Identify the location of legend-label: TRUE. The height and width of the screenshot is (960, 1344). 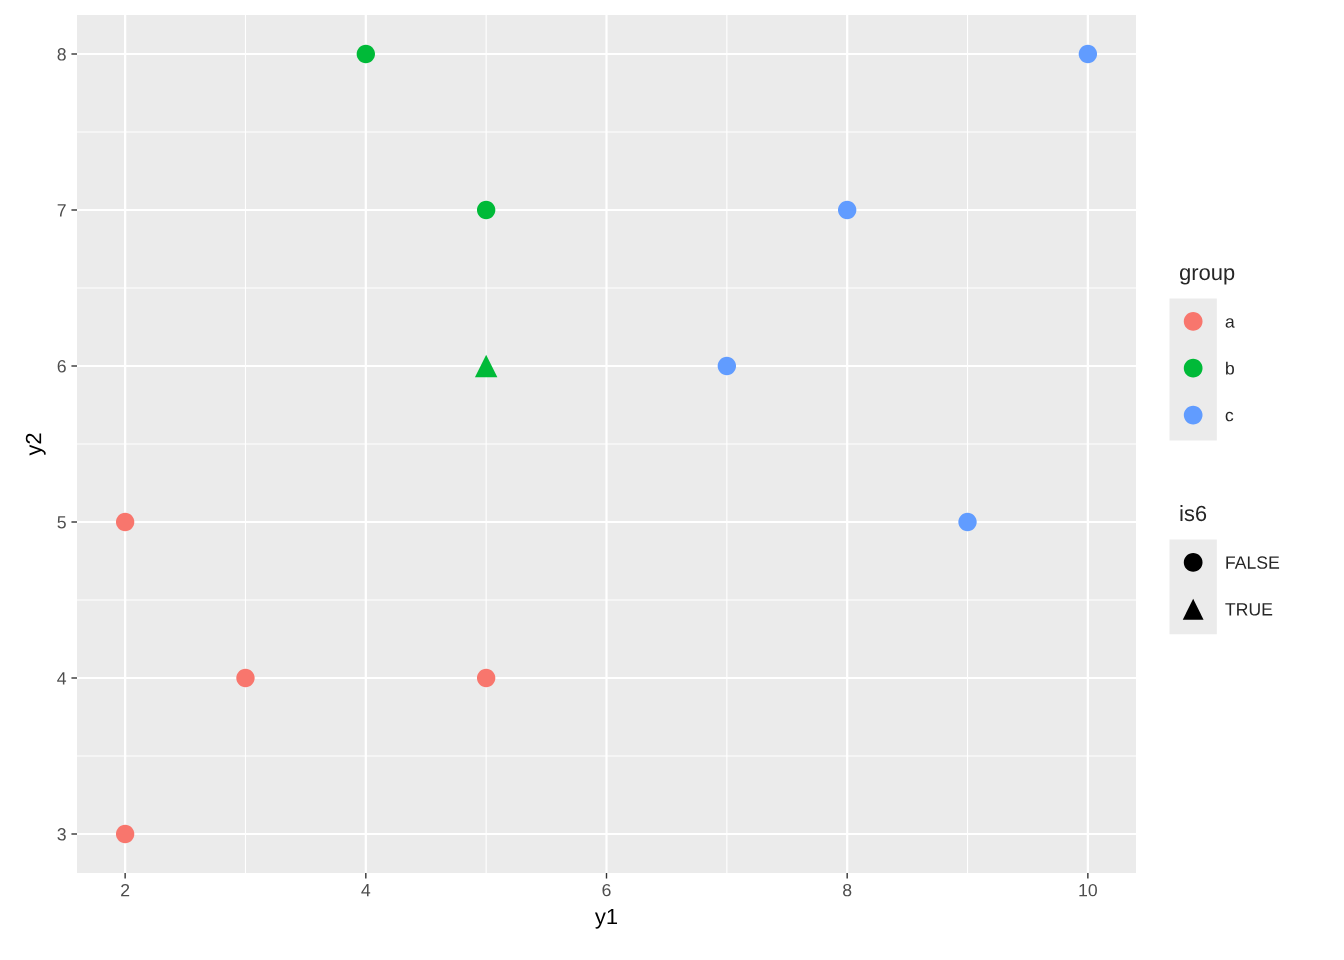
(1249, 609).